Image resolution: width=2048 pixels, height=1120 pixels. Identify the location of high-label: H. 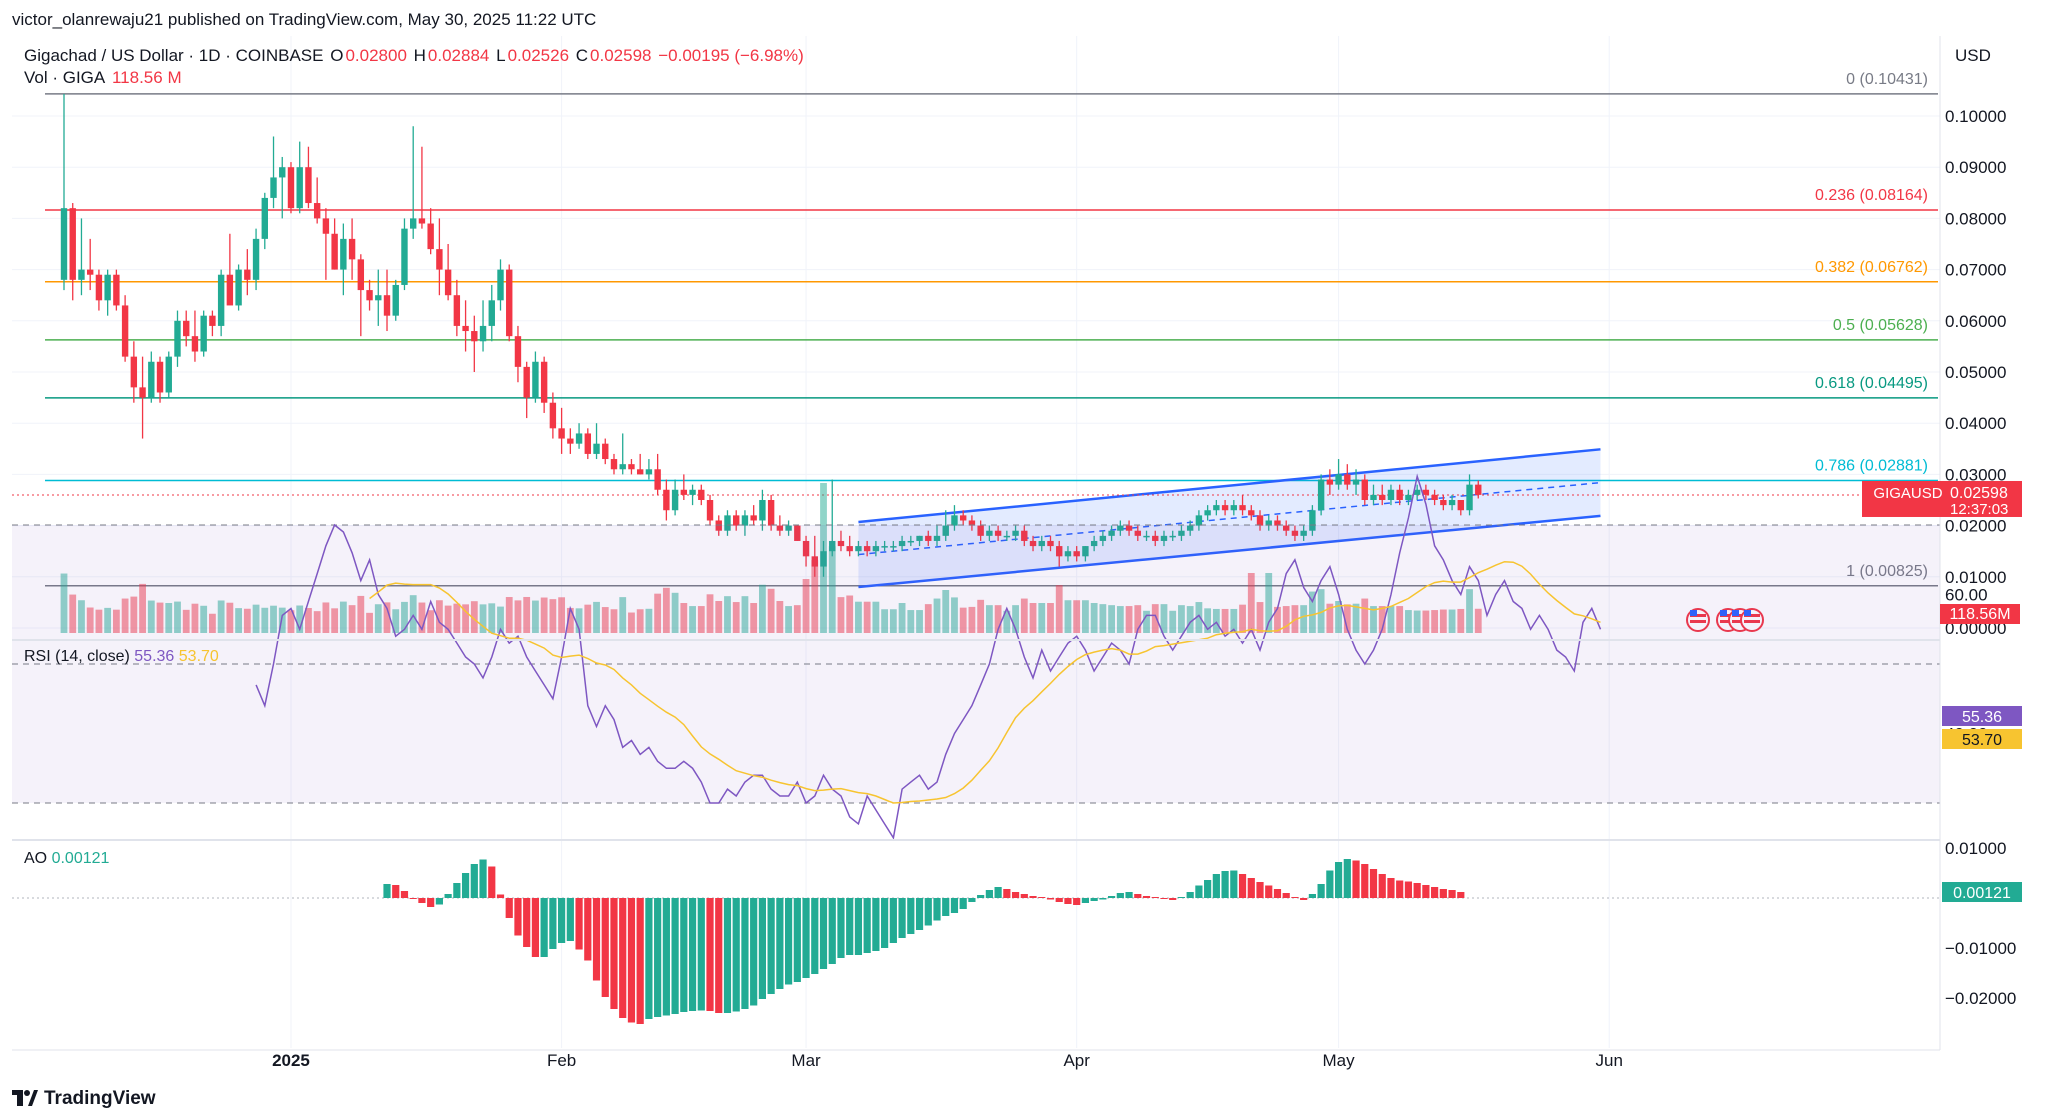
(419, 55).